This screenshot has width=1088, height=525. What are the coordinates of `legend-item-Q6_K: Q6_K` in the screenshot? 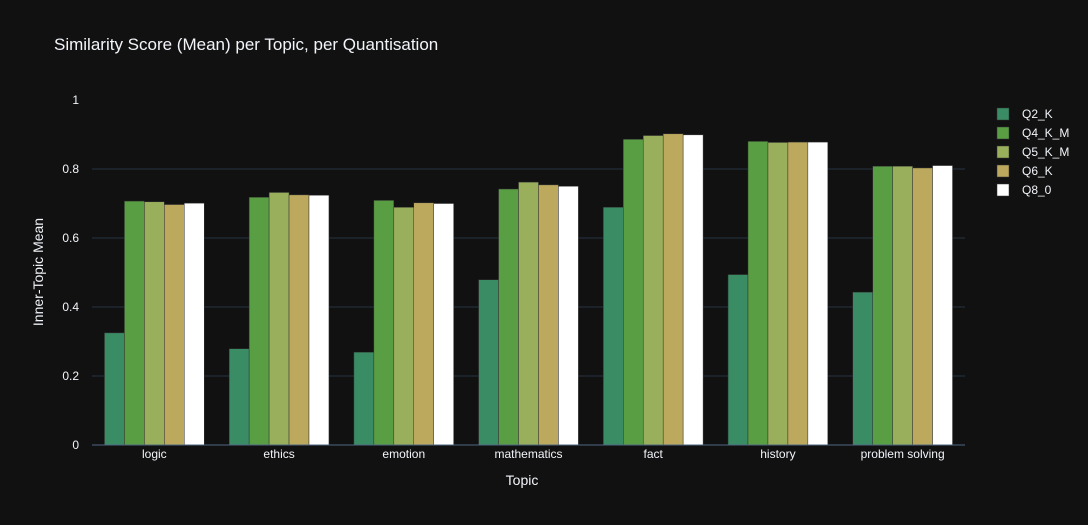 It's located at (1024, 171).